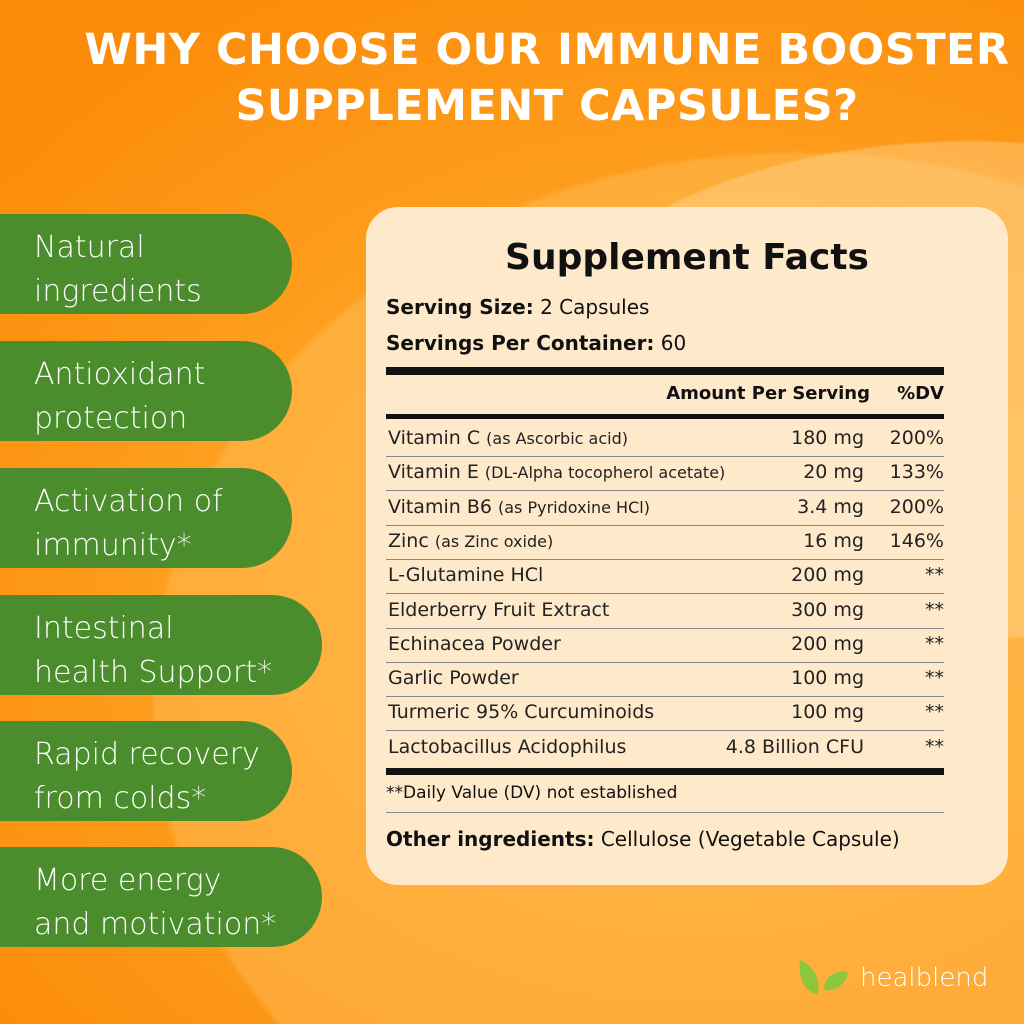 This screenshot has height=1024, width=1024. I want to click on ingredient-name: Vitamin E (DL-Alpha tocopherol acetate), so click(556, 472).